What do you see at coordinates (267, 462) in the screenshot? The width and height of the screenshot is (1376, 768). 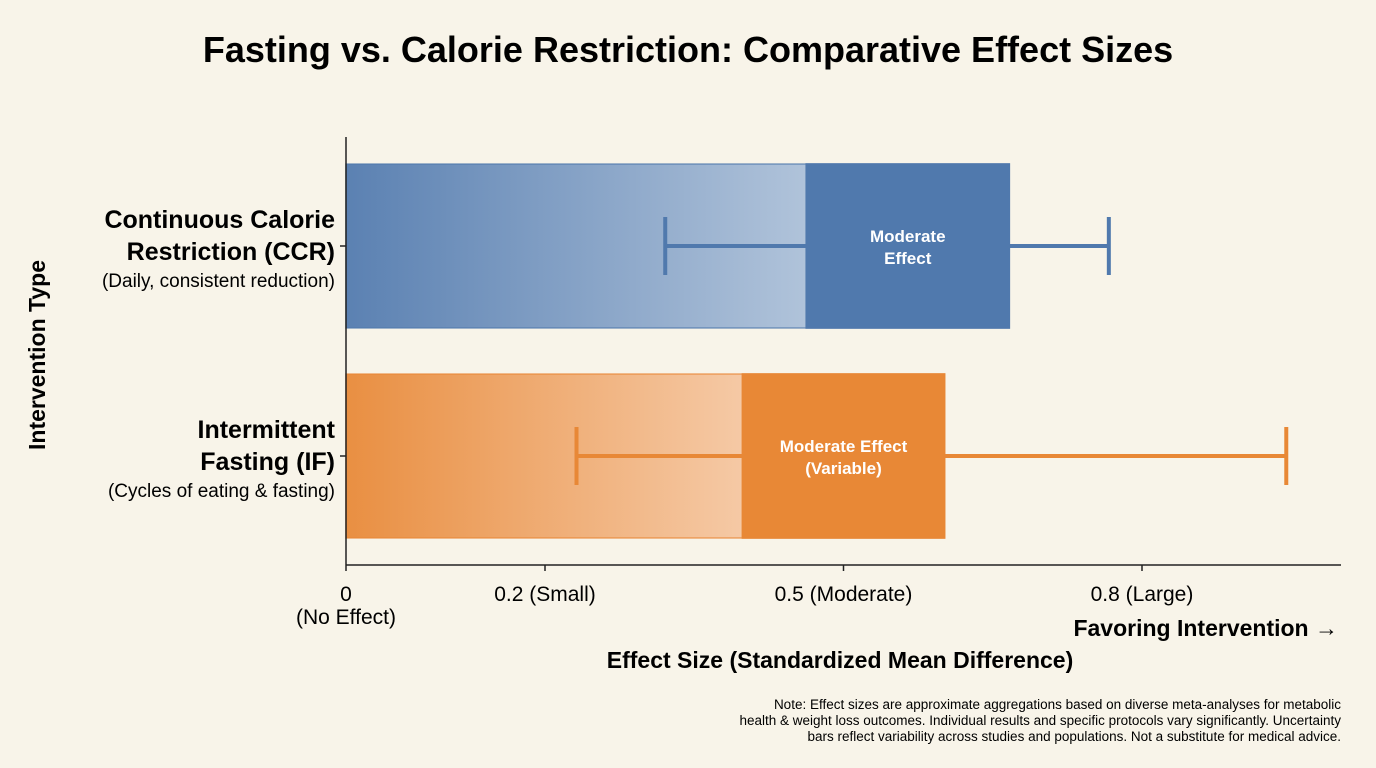 I see `category-label-2-line-2: Fasting (IF)` at bounding box center [267, 462].